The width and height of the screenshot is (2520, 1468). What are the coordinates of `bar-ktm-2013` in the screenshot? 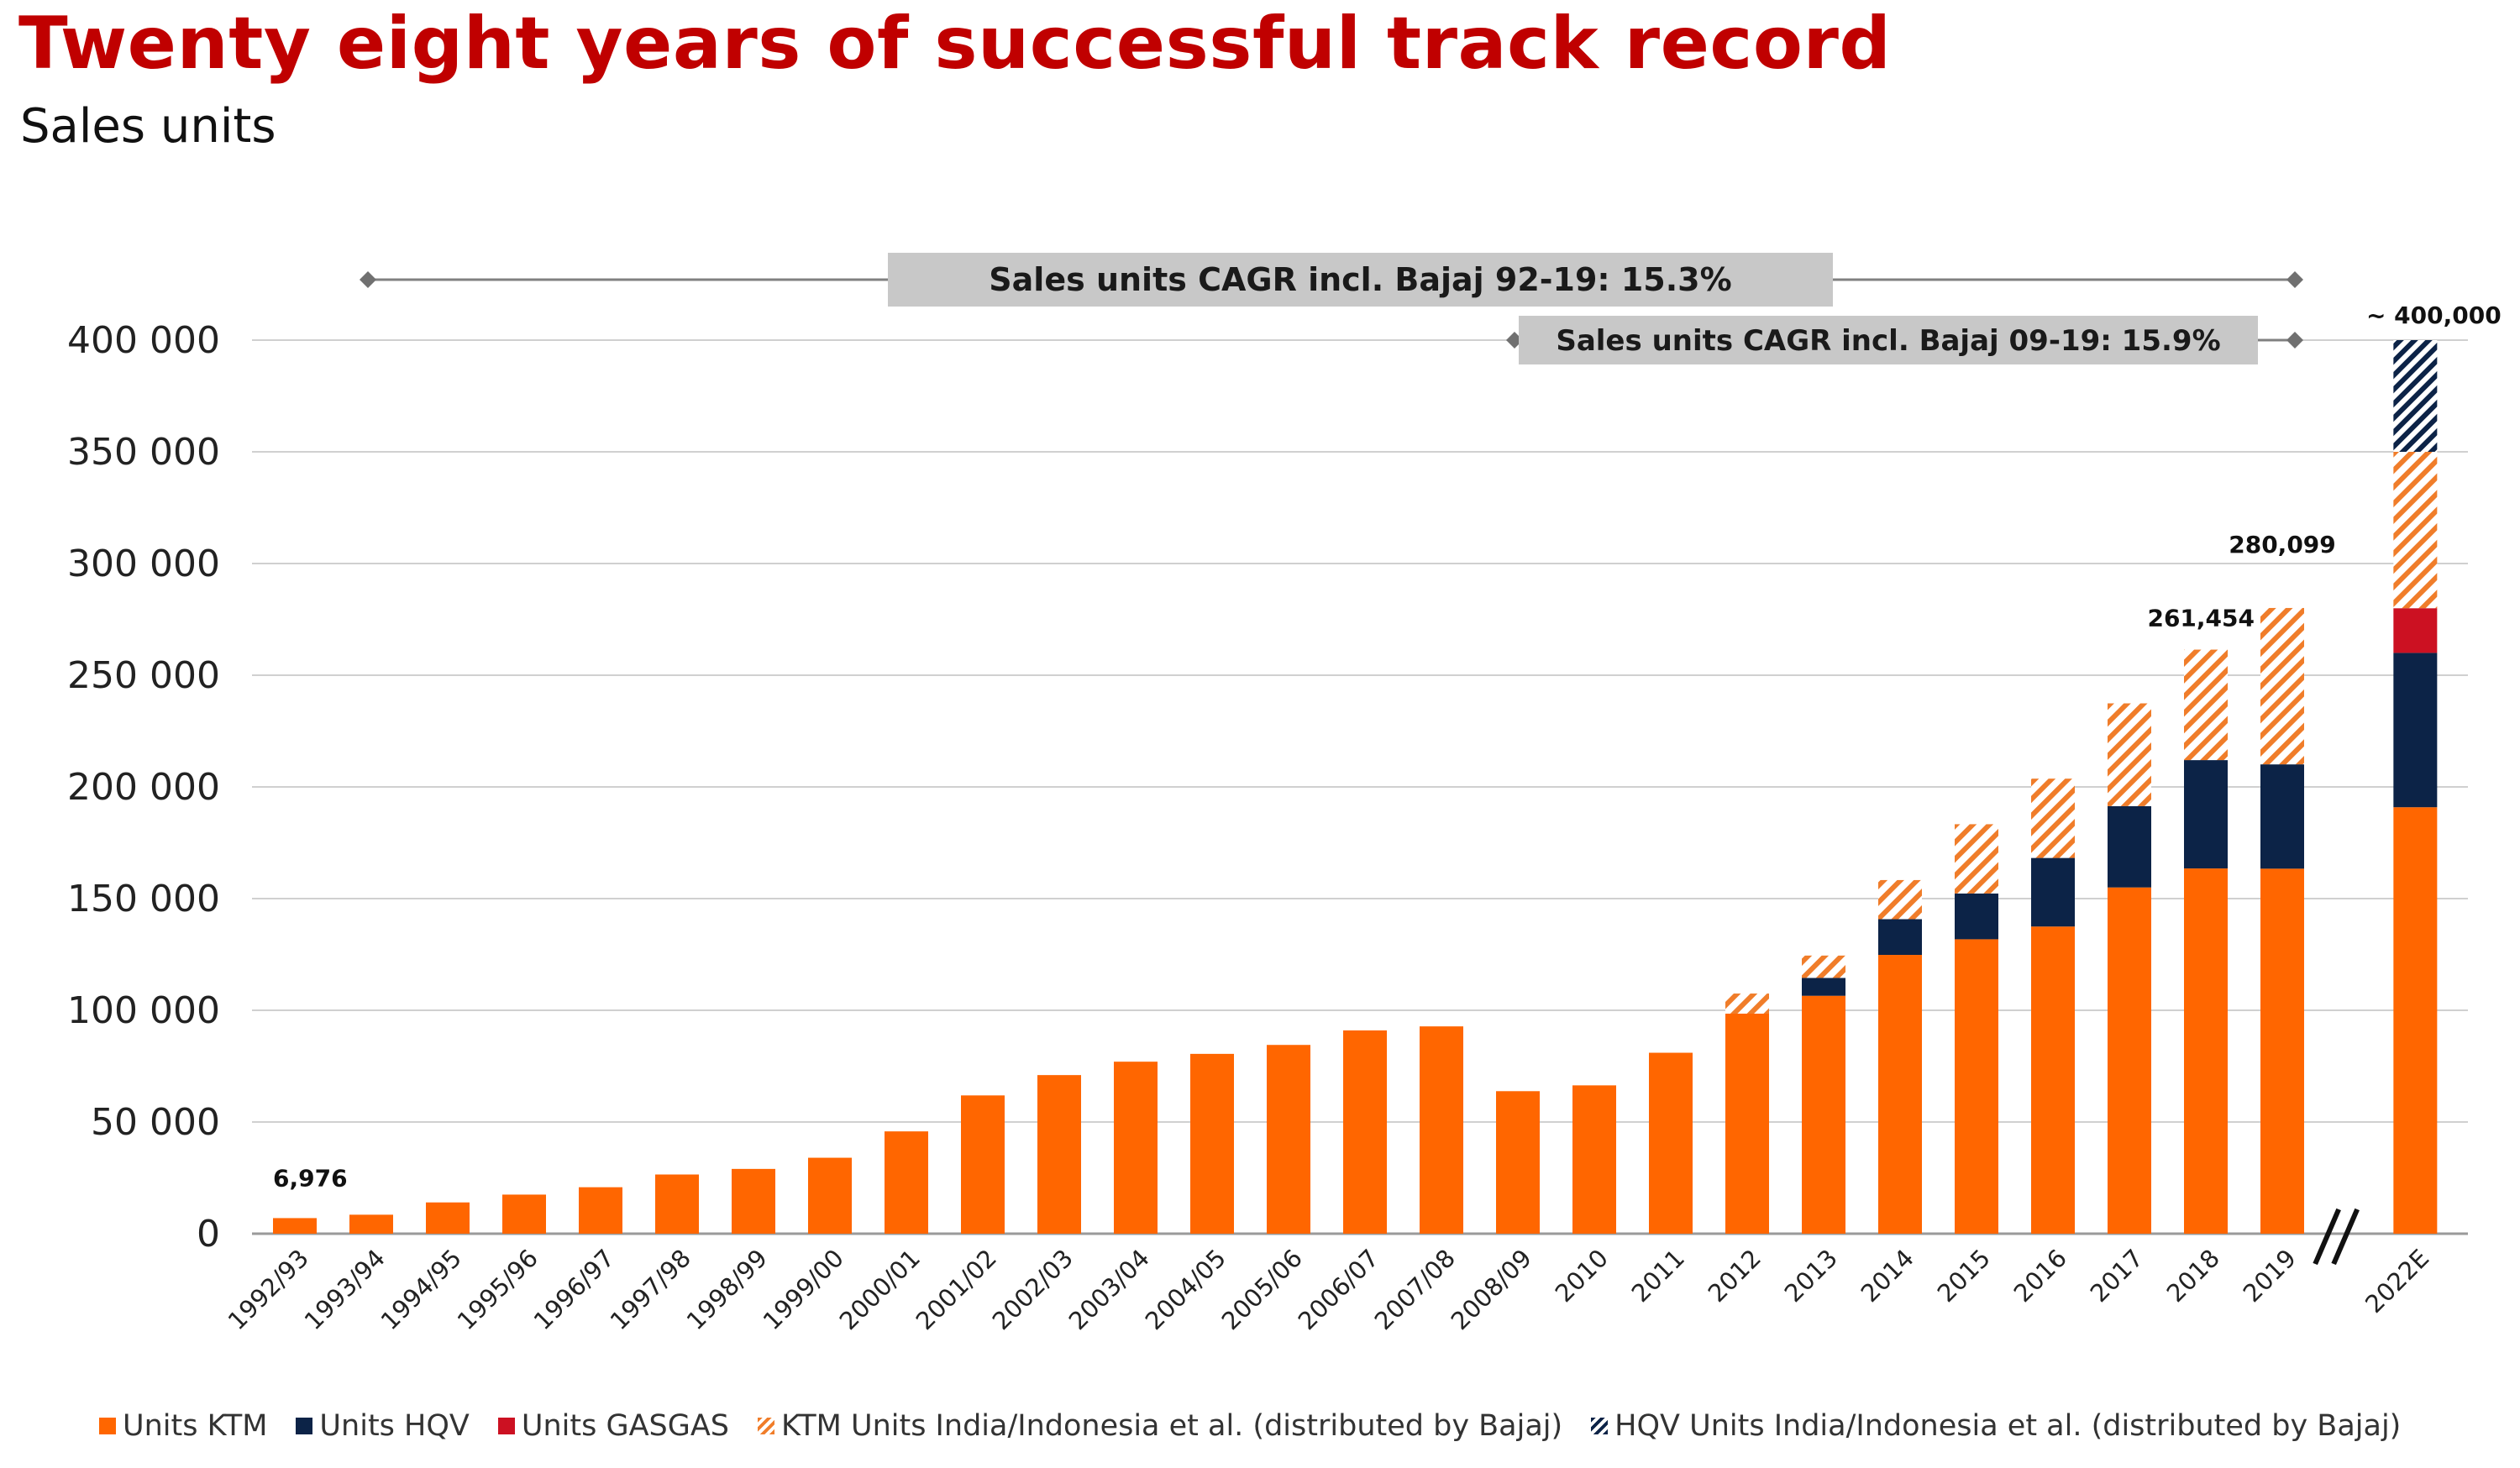 It's located at (1823, 1114).